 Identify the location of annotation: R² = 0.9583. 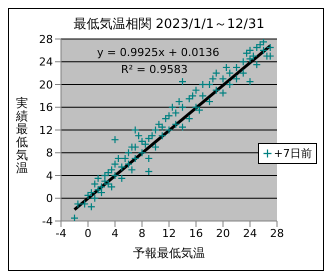
(154, 69).